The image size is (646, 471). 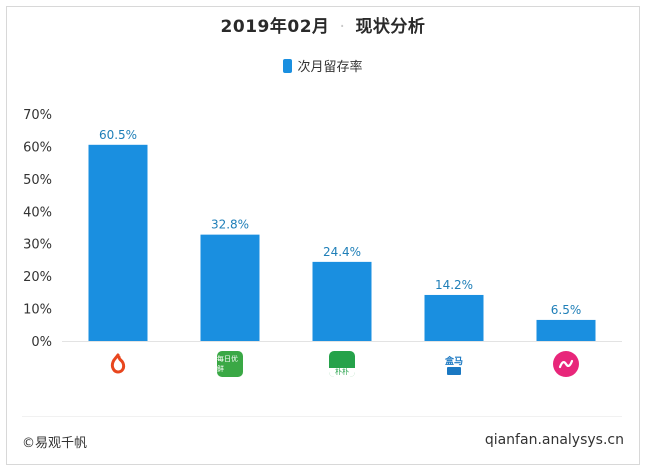 What do you see at coordinates (37, 147) in the screenshot?
I see `y-tick-label: 60%` at bounding box center [37, 147].